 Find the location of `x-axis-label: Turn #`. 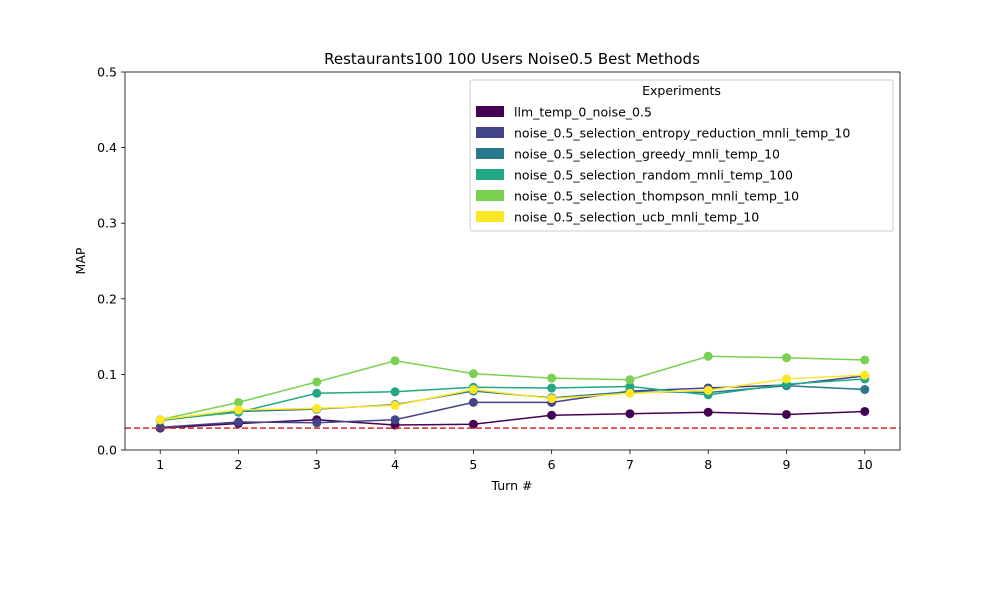

x-axis-label: Turn # is located at coordinates (512, 485).